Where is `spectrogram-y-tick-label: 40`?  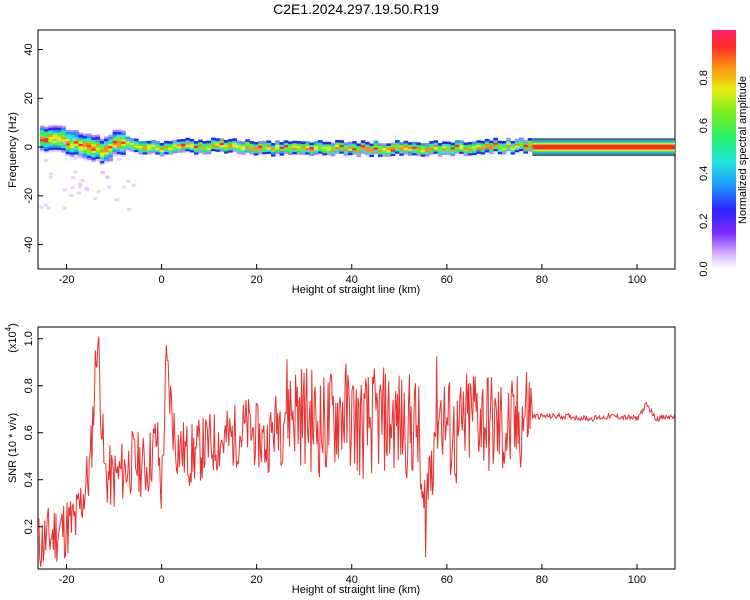 spectrogram-y-tick-label: 40 is located at coordinates (29, 49).